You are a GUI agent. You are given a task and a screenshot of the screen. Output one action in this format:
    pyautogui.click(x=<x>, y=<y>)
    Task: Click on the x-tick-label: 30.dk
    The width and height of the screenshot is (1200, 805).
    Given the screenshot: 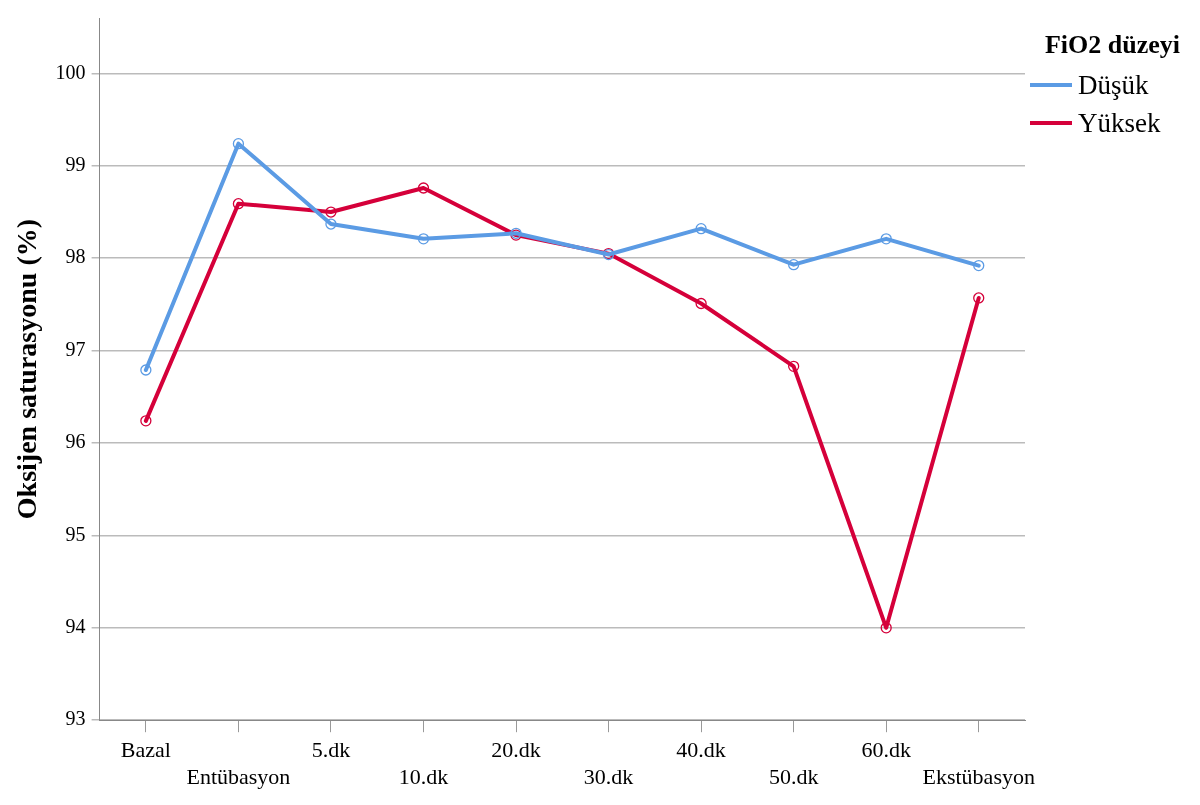 What is the action you would take?
    pyautogui.click(x=608, y=776)
    